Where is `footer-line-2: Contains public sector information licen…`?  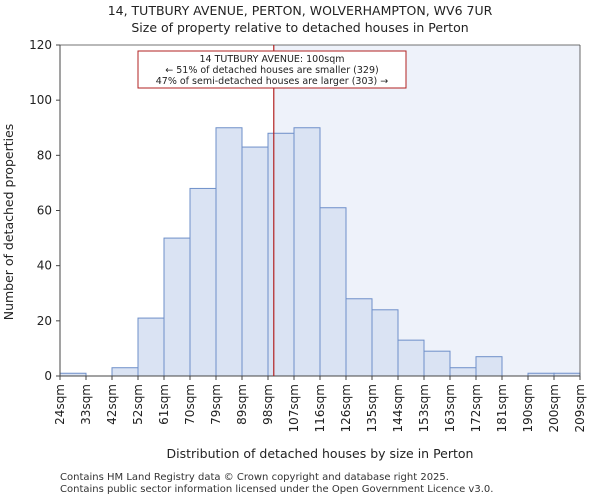
footer-line-2: Contains public sector information licen… is located at coordinates (277, 489).